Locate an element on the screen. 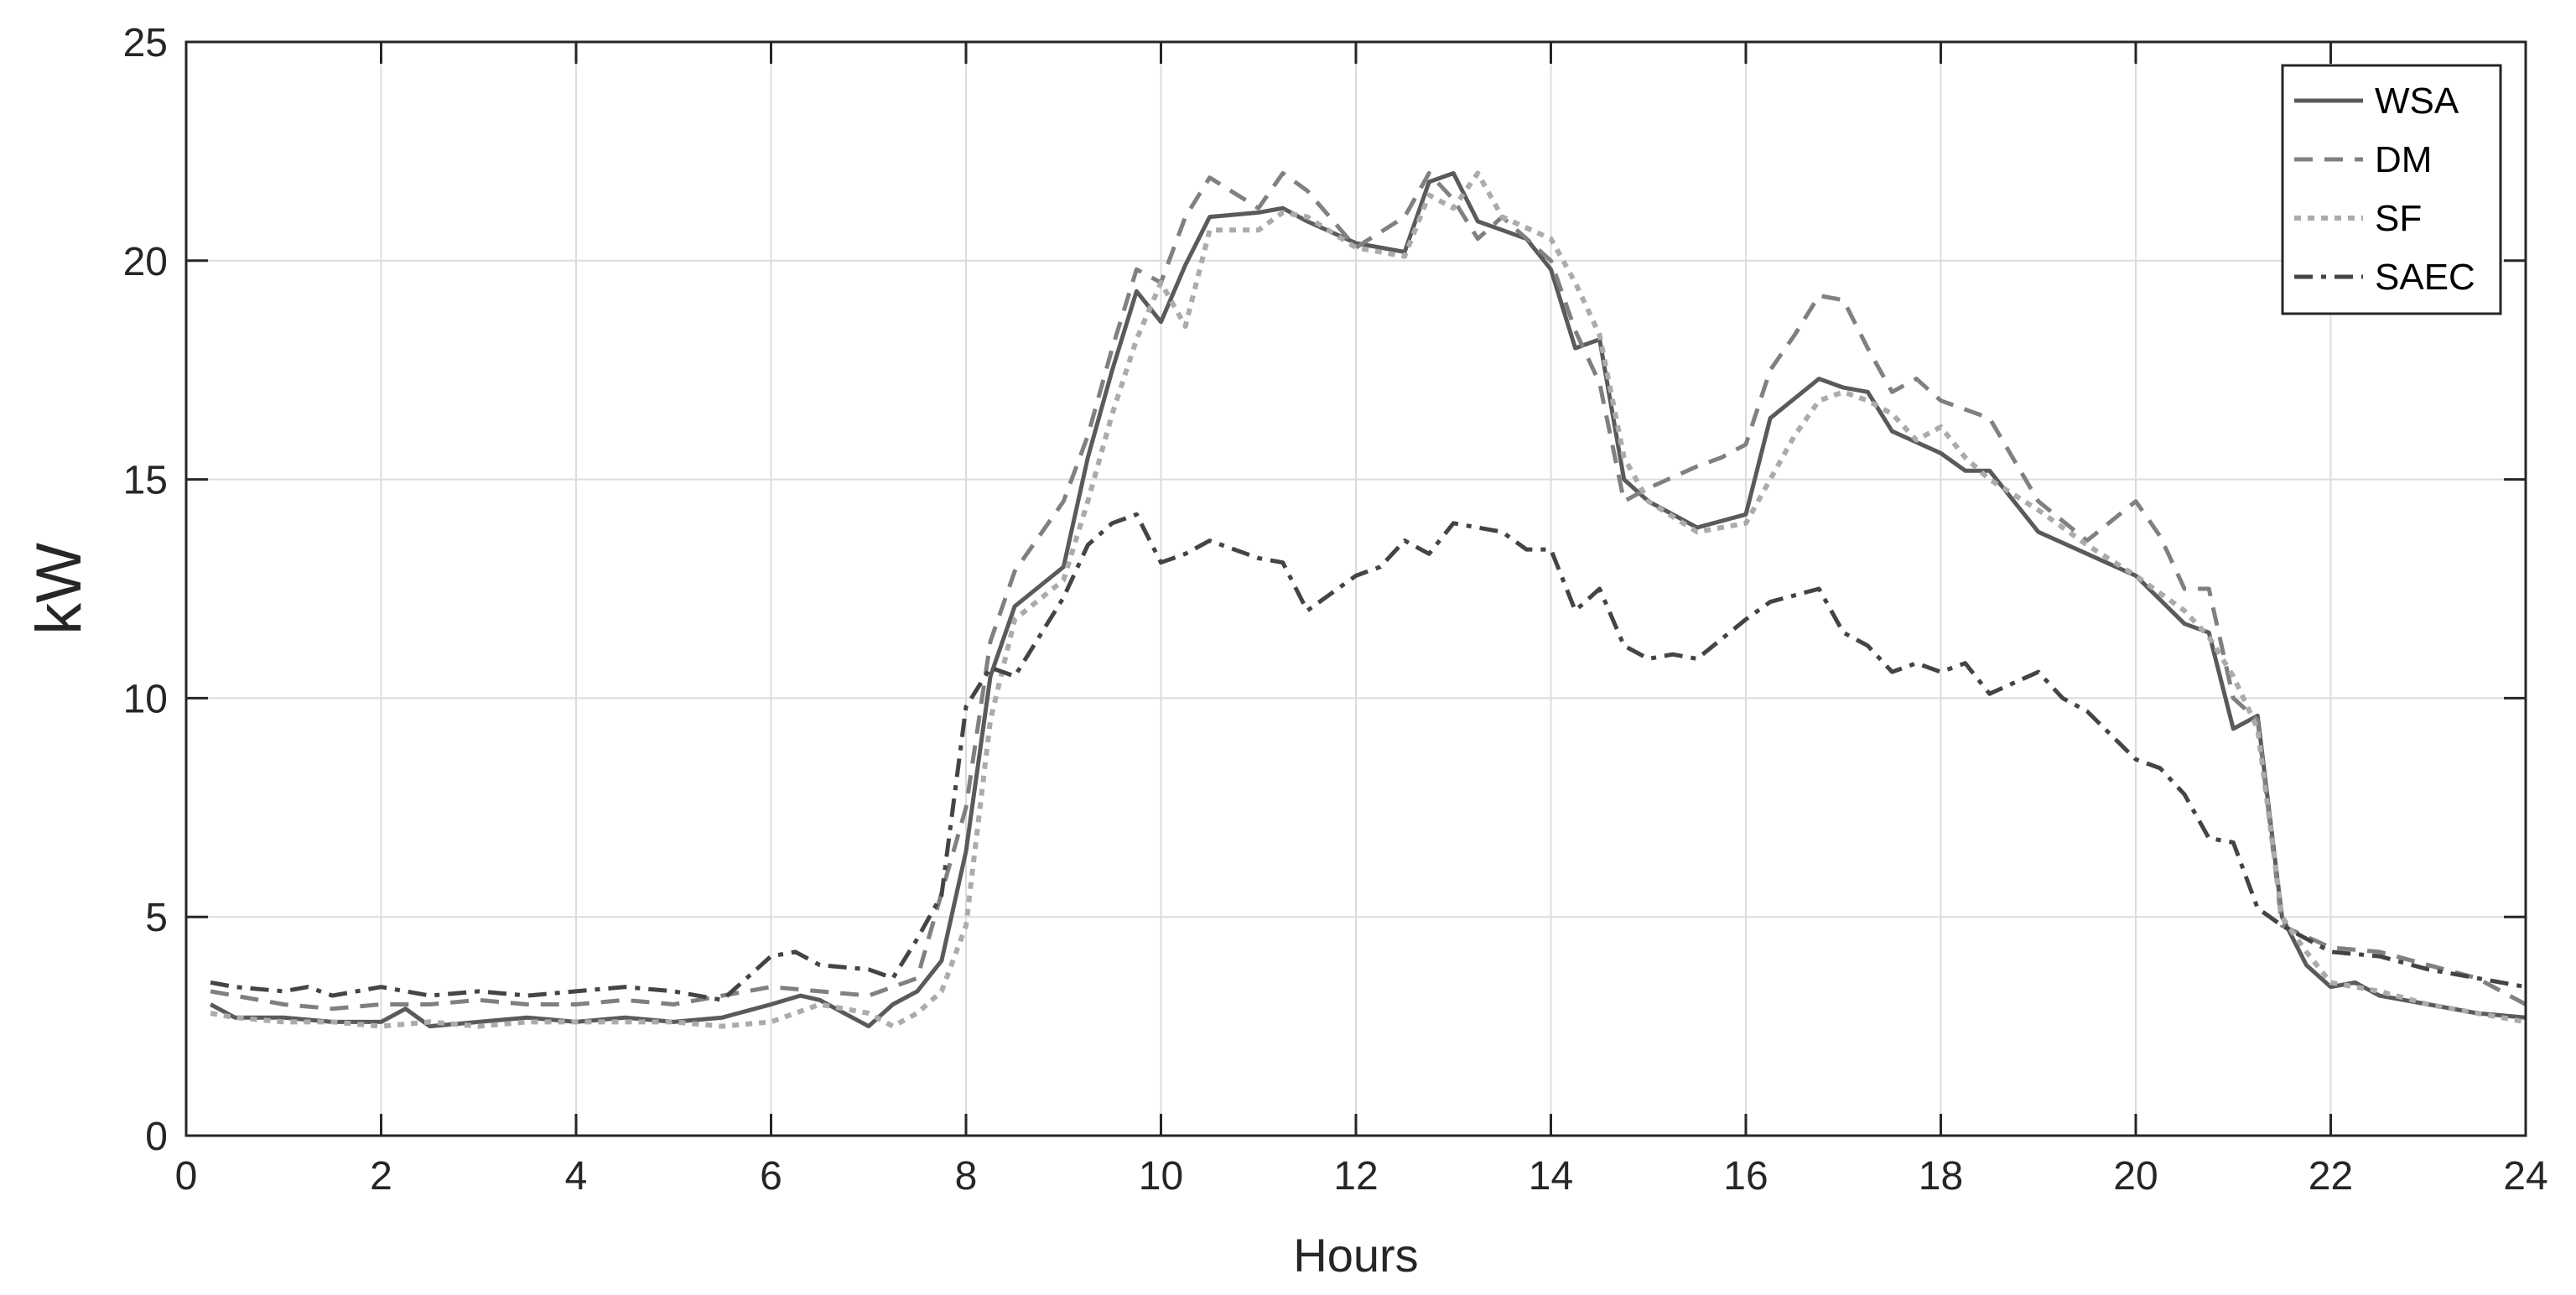 The height and width of the screenshot is (1295, 2576). x-tick-label: 0 is located at coordinates (186, 1176).